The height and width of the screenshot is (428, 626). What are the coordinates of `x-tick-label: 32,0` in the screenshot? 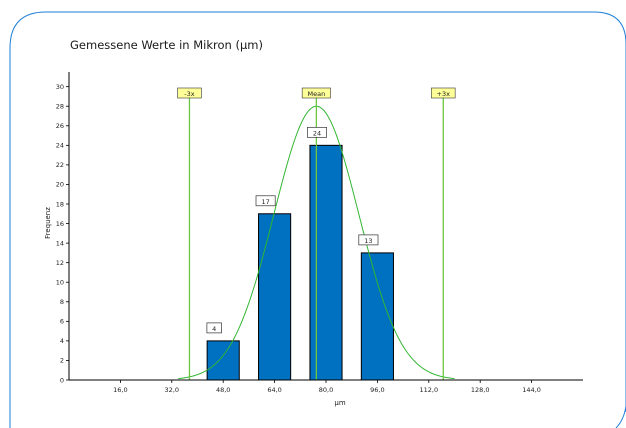 It's located at (172, 390).